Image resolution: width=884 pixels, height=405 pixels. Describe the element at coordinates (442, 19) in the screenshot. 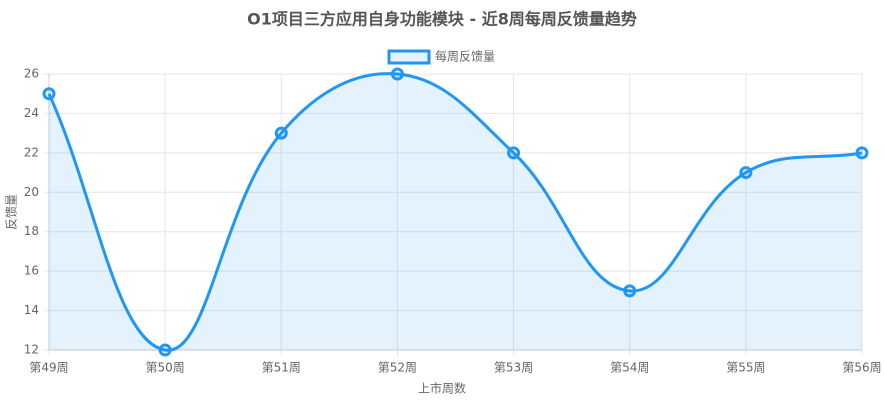

I see `chart-title: O1项目三方应用自身功能模块 - 近8周每周反馈量趋势` at that location.